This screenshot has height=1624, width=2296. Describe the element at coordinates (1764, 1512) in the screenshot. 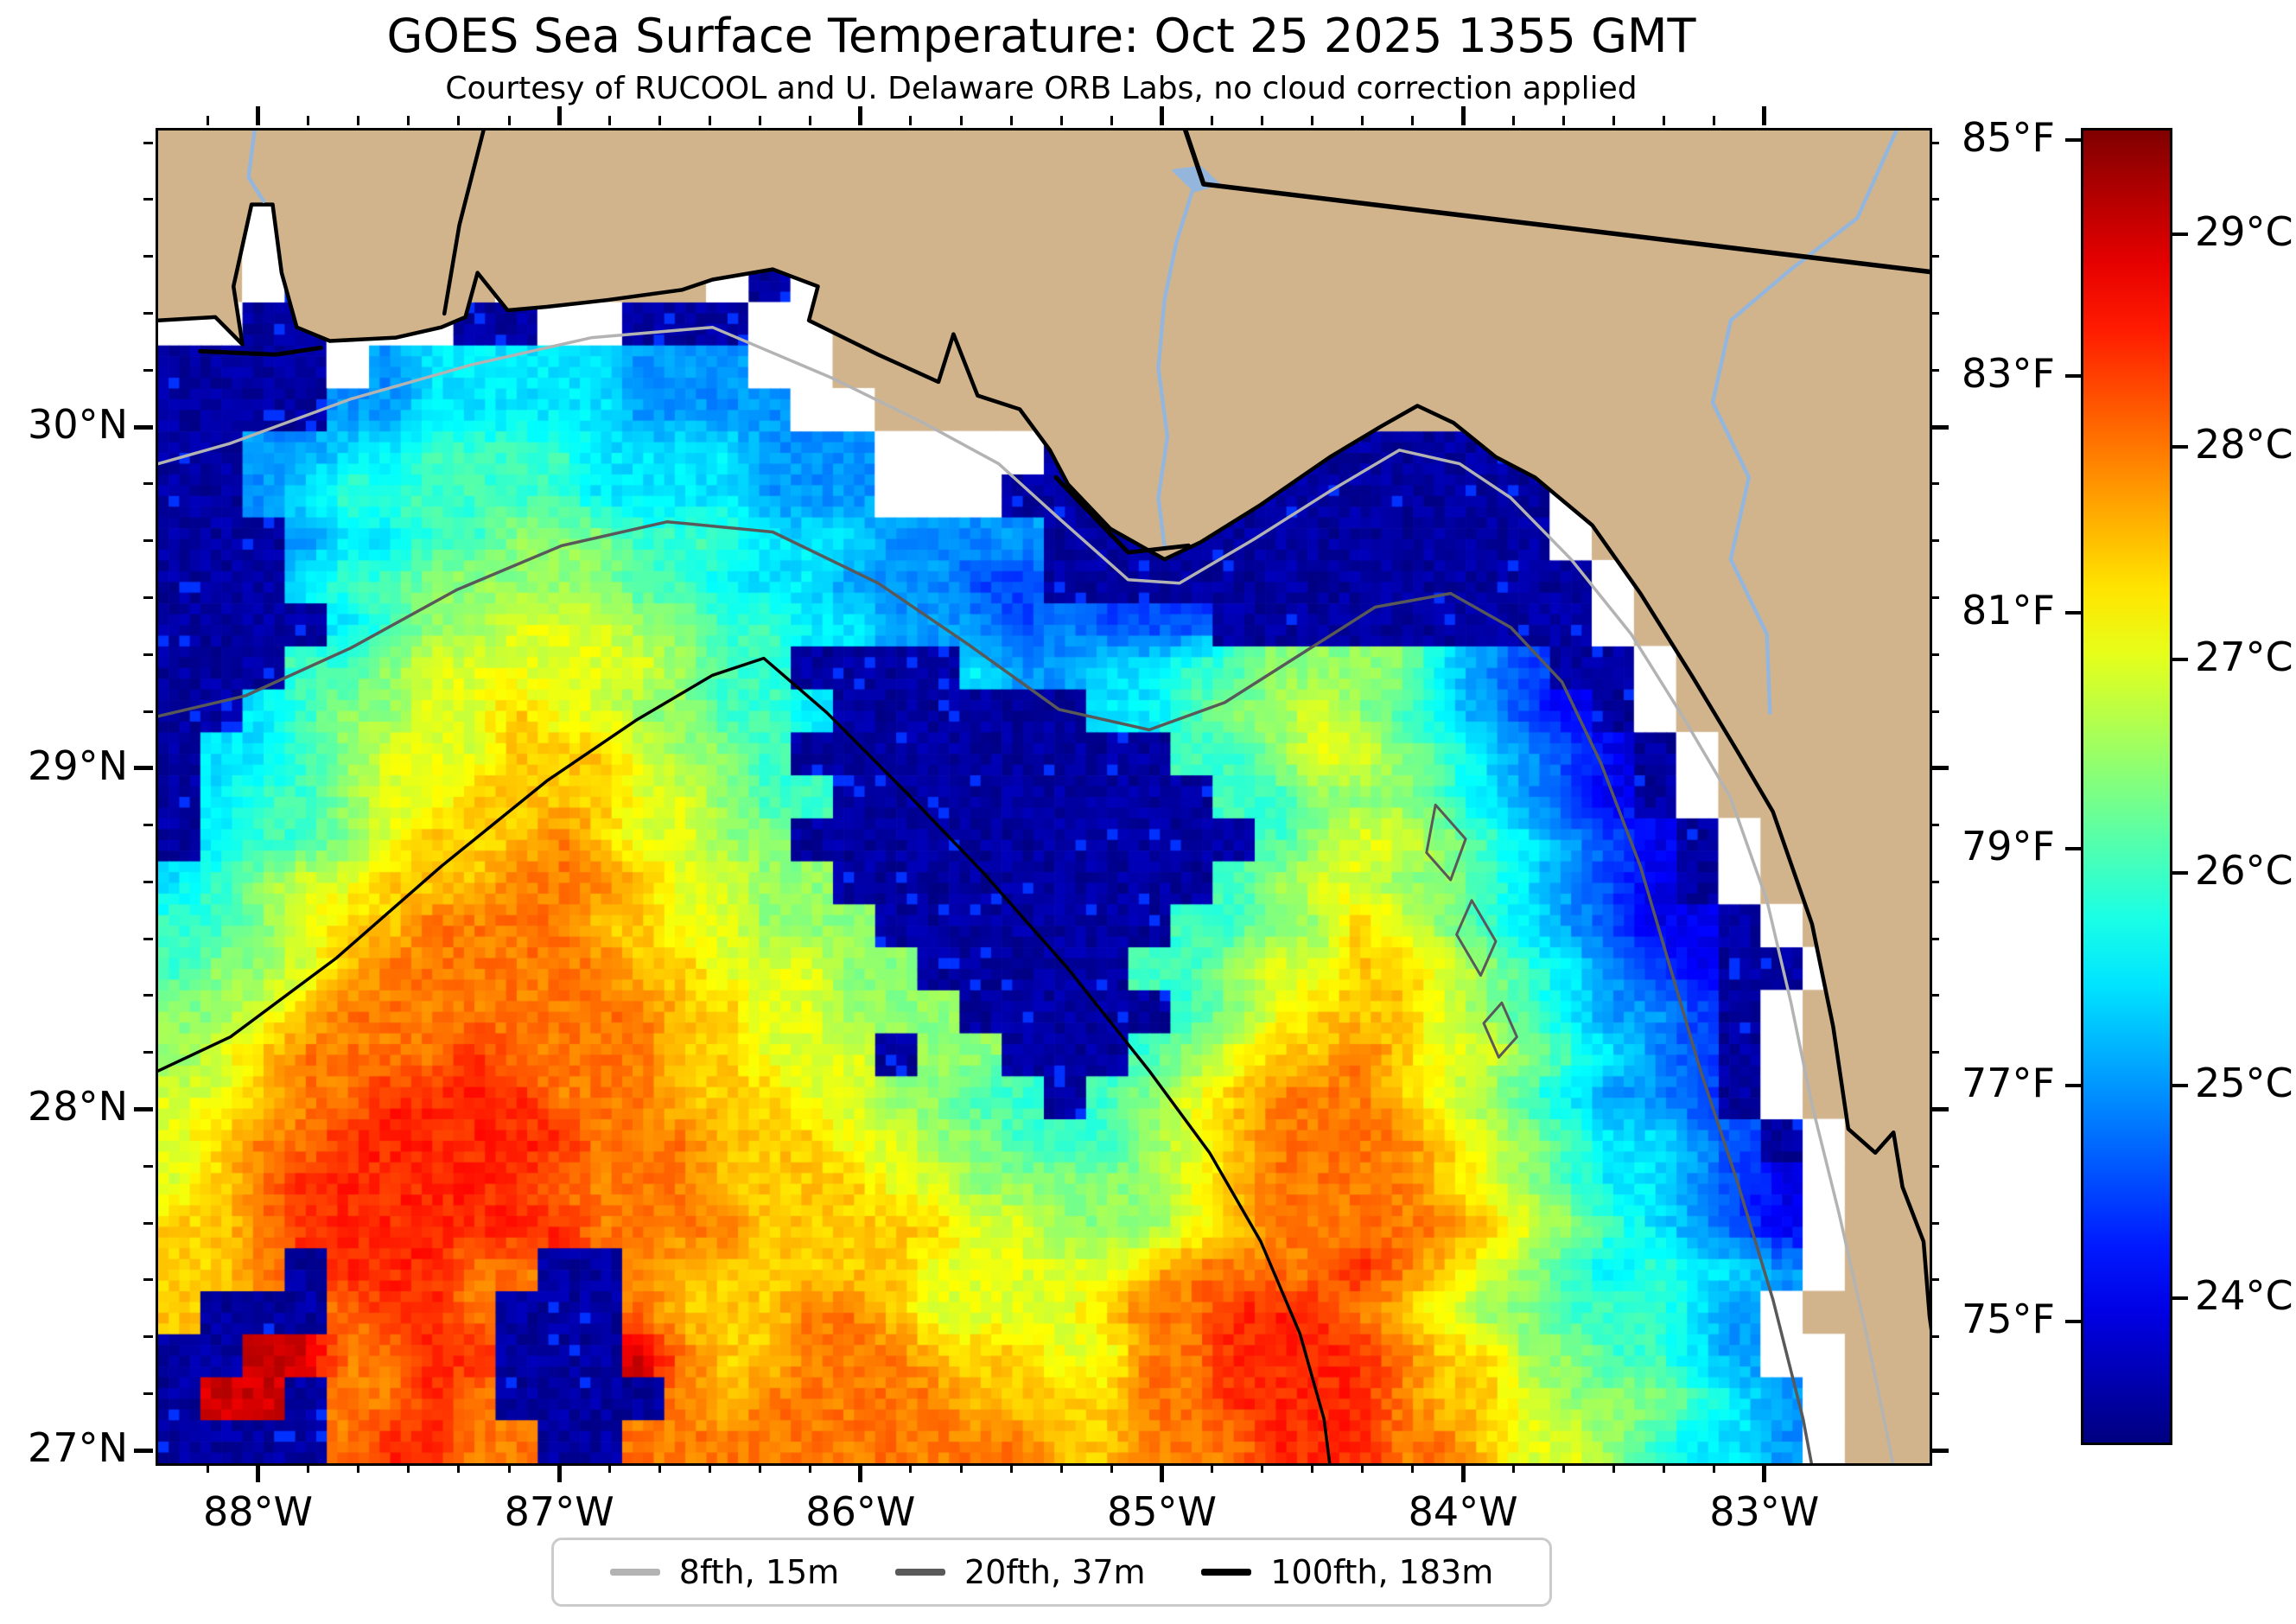

I see `x-tick-label: 83°W` at that location.